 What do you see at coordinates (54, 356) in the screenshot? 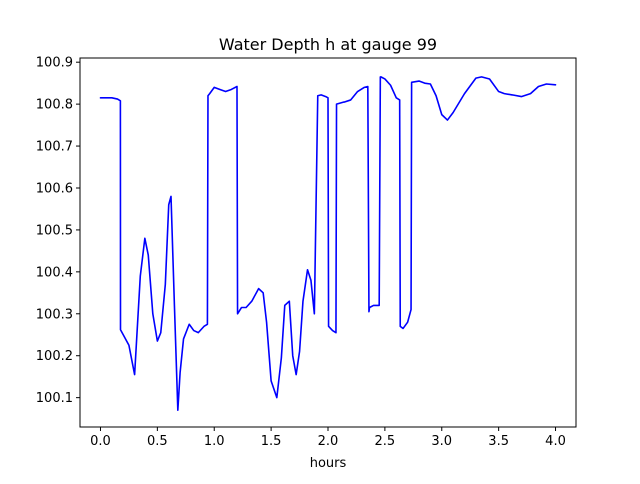
I see `y-tick-label: 100.2` at bounding box center [54, 356].